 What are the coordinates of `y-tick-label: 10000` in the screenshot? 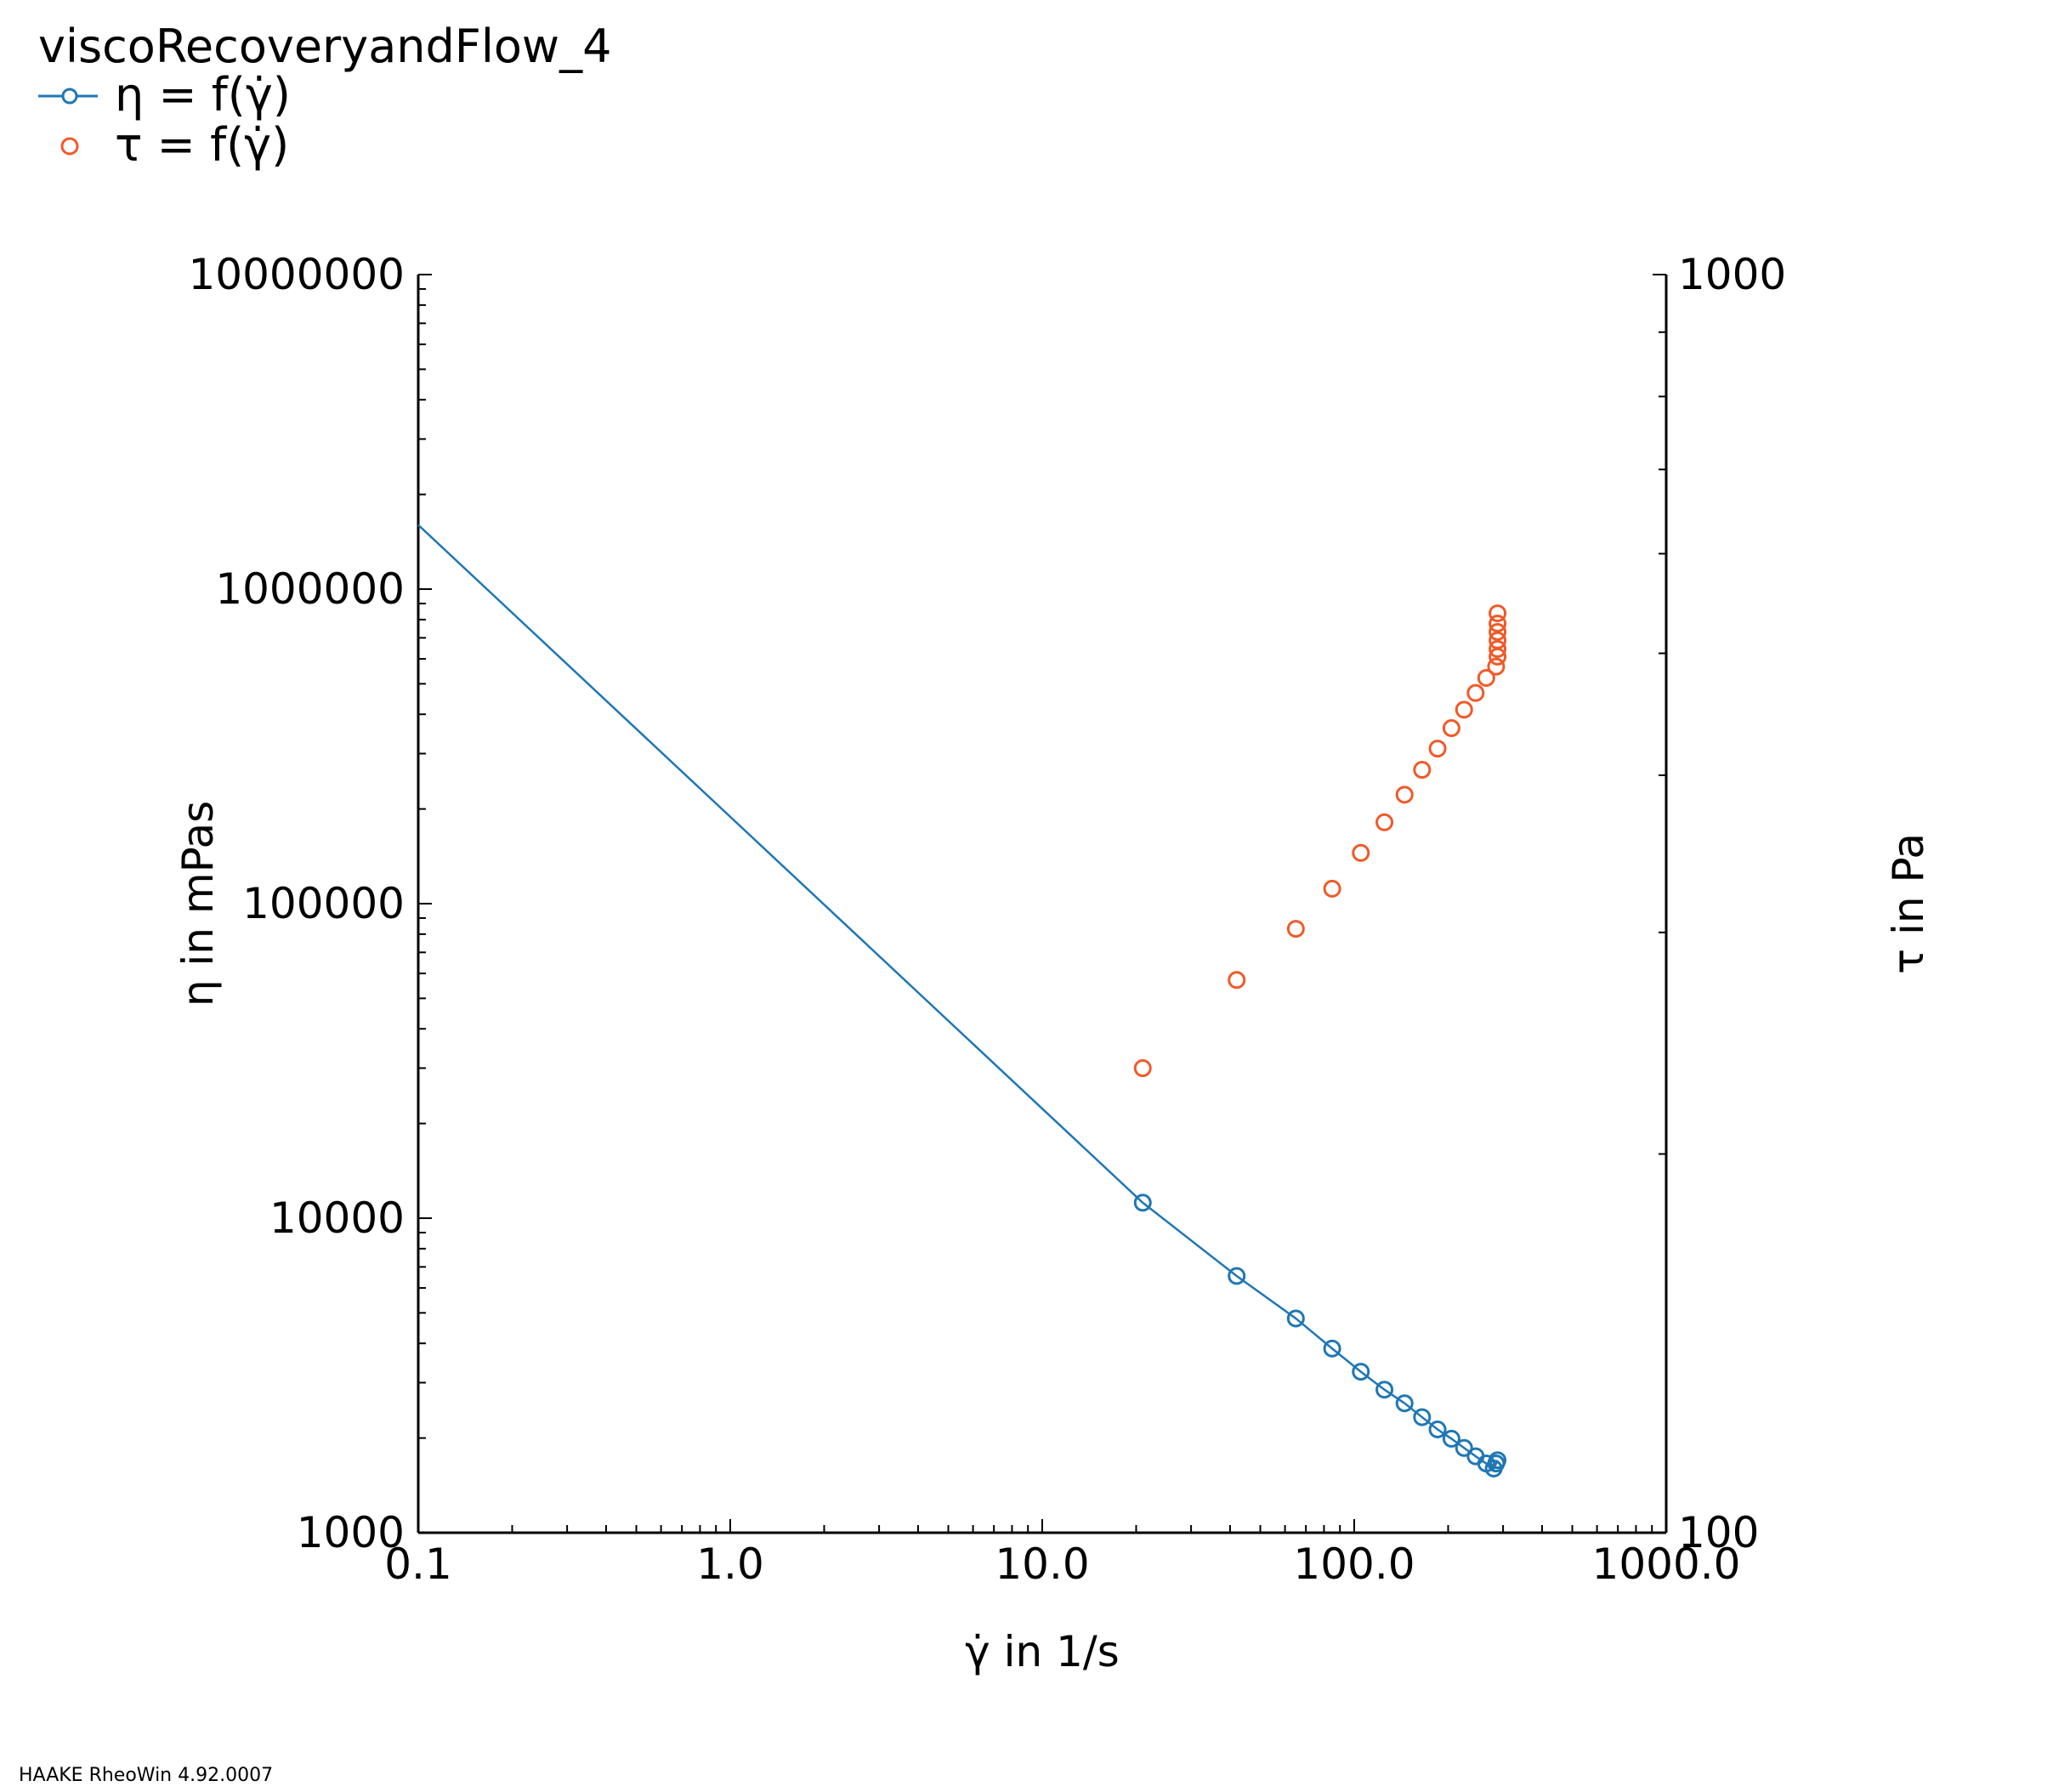 It's located at (337, 1219).